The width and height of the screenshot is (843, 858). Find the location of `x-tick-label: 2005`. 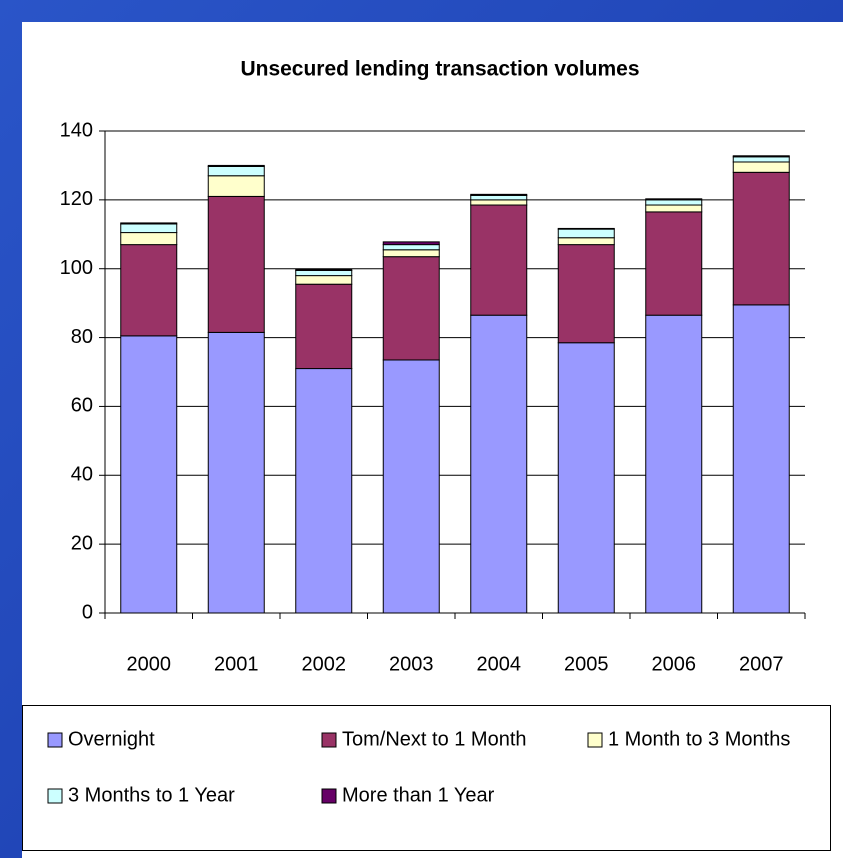

x-tick-label: 2005 is located at coordinates (586, 664).